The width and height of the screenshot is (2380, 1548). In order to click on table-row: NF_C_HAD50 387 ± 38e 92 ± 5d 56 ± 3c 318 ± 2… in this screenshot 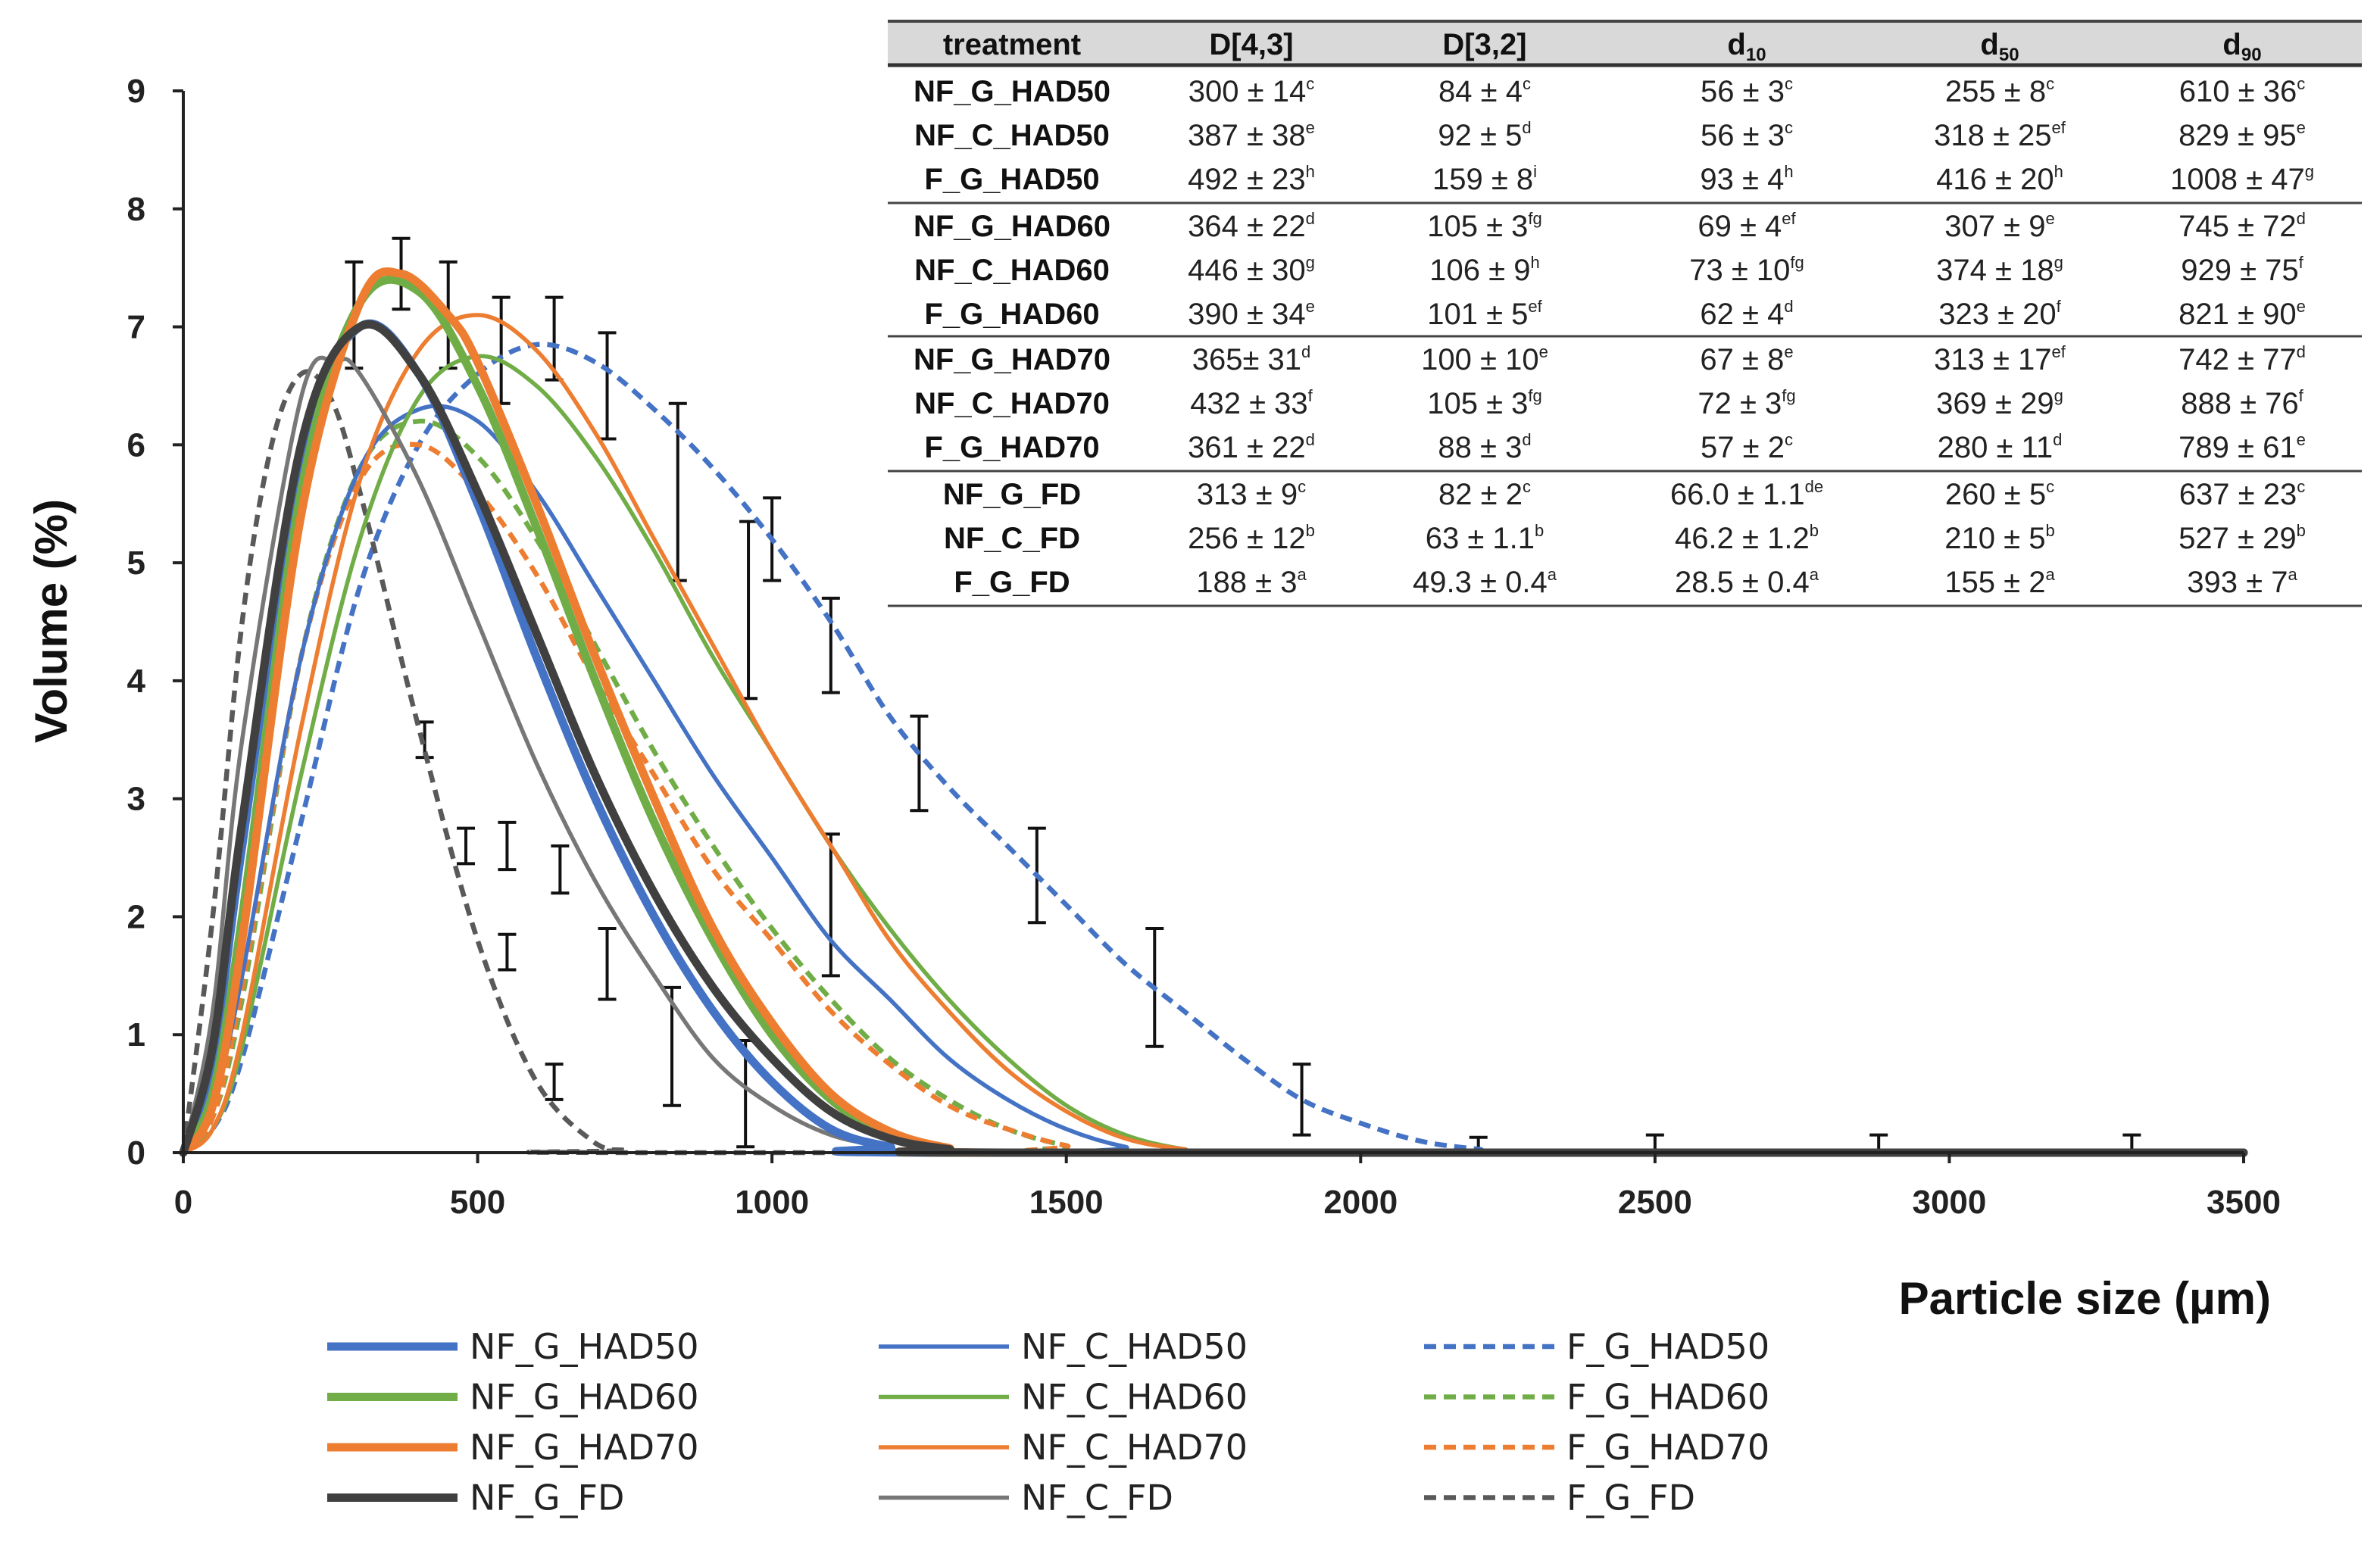, I will do `click(1610, 135)`.